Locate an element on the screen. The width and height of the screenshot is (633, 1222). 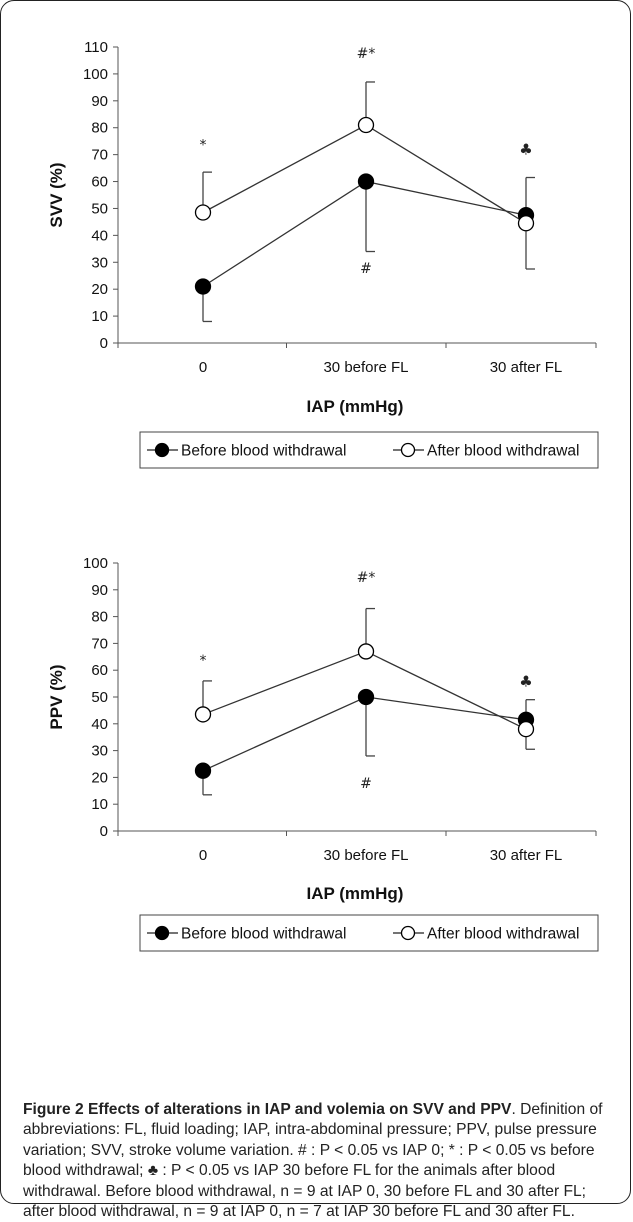
chart1-y-tick-label: 90 is located at coordinates (99, 101).